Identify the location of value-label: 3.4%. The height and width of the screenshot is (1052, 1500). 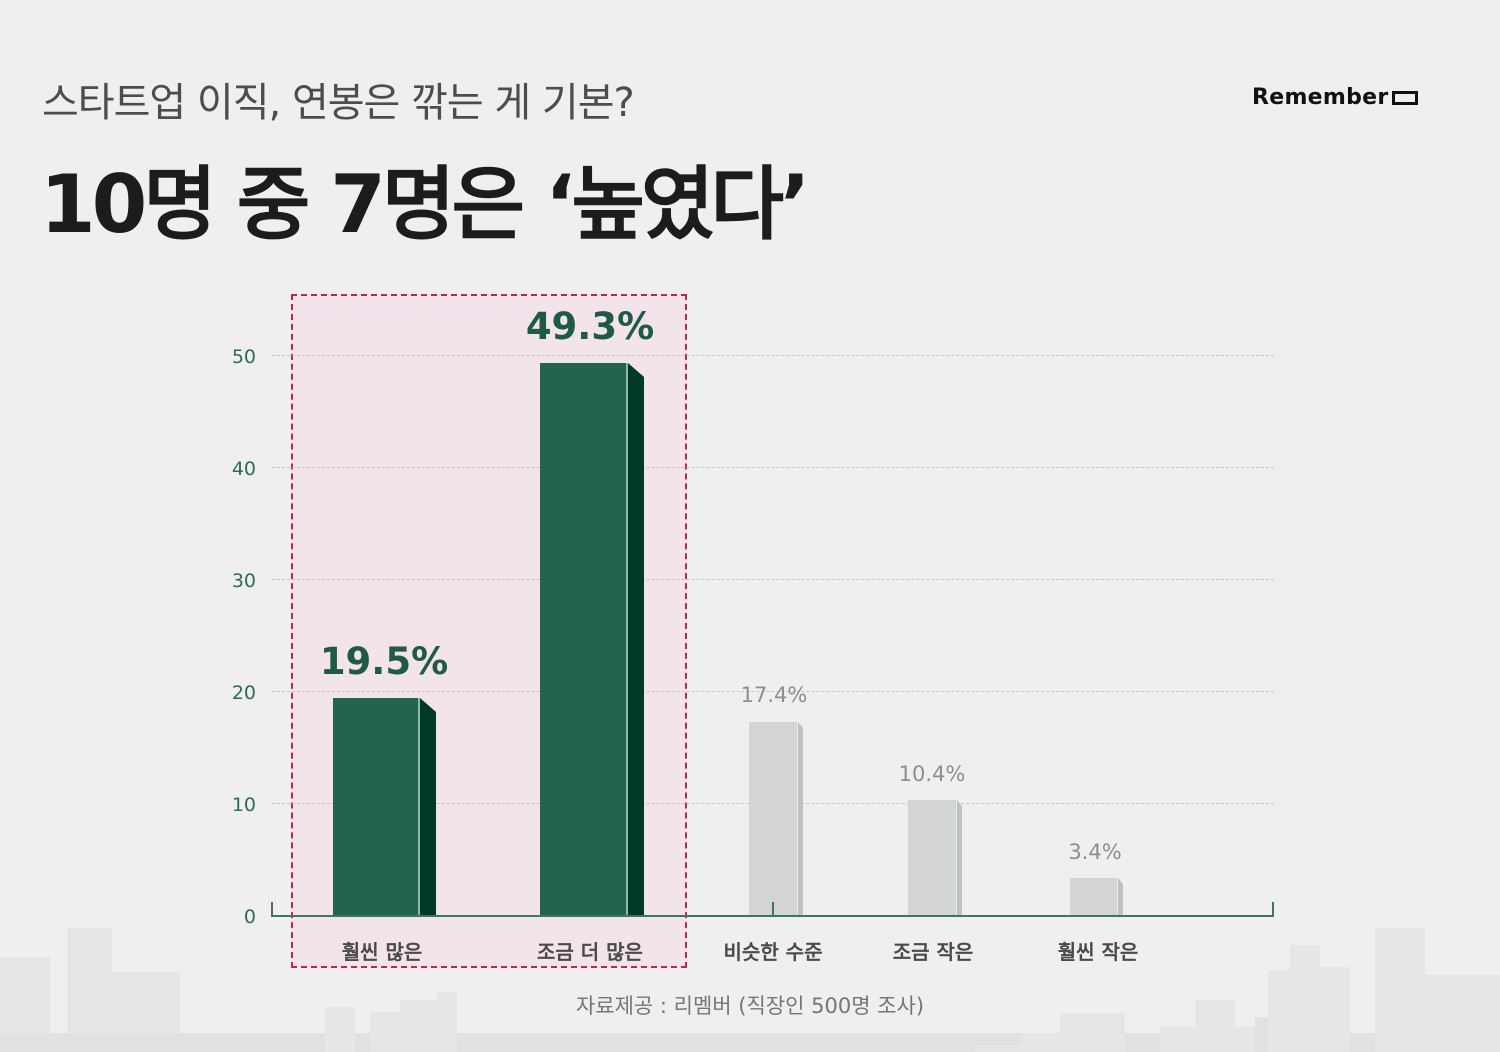
(1095, 852).